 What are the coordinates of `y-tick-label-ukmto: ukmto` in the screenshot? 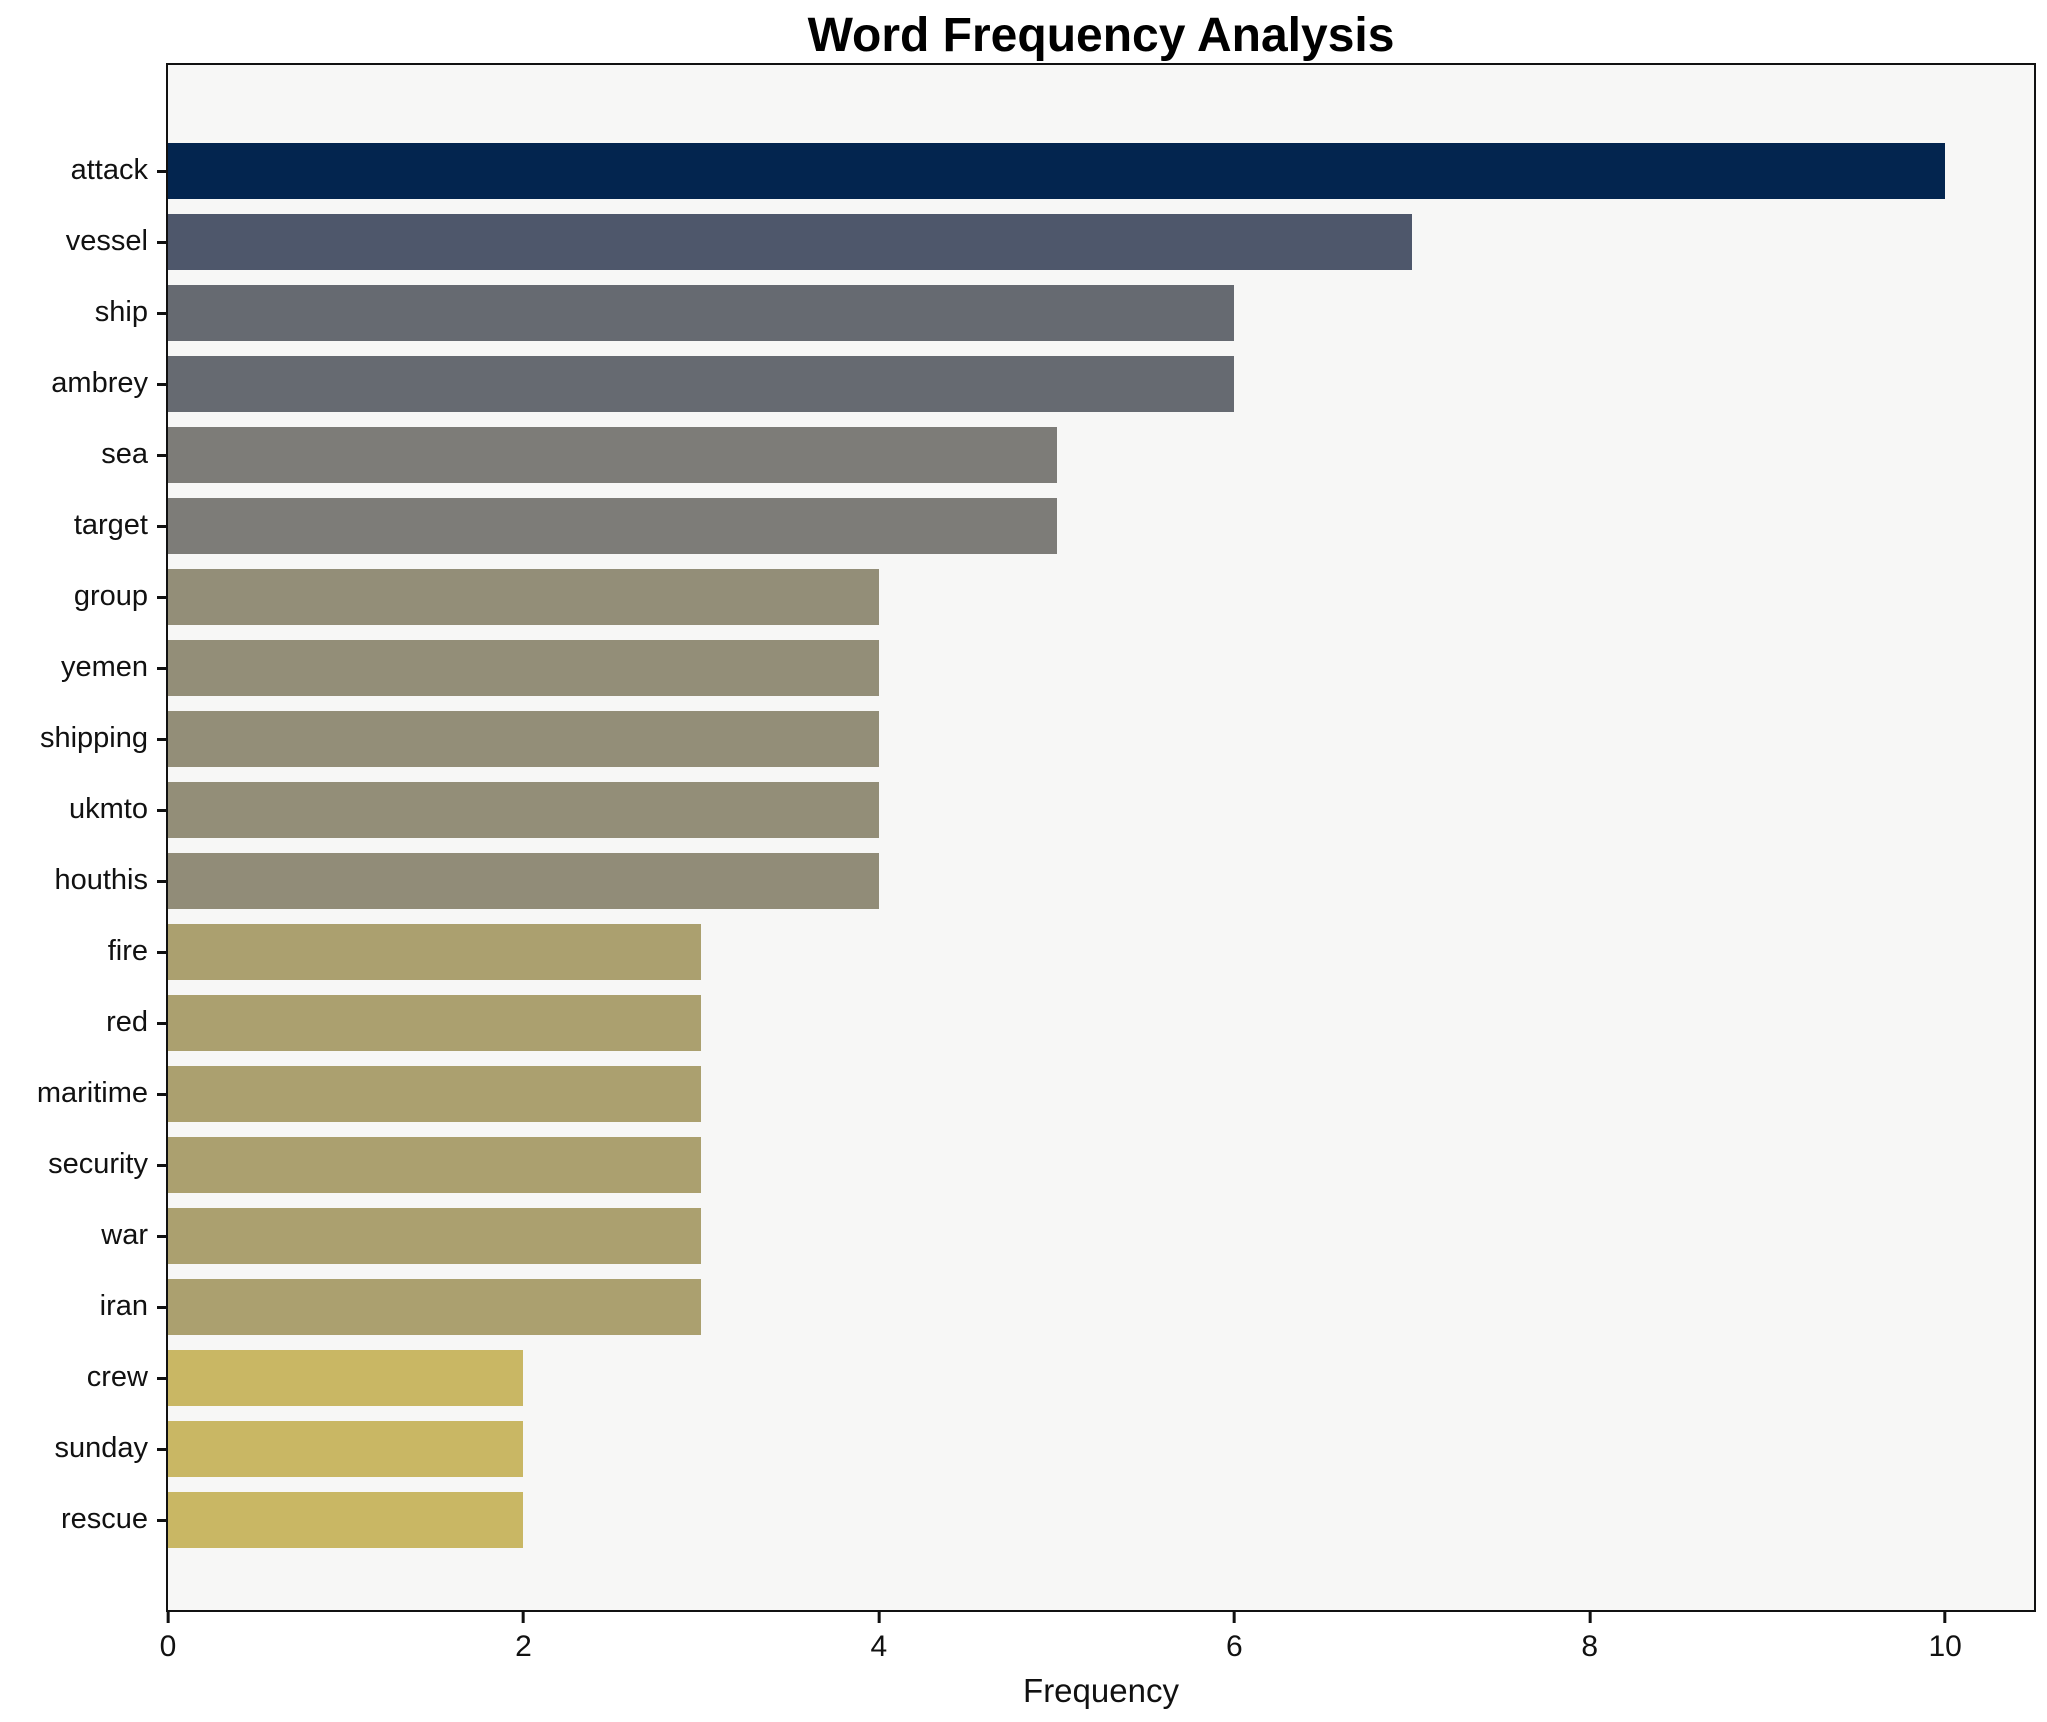 It's located at (108, 809).